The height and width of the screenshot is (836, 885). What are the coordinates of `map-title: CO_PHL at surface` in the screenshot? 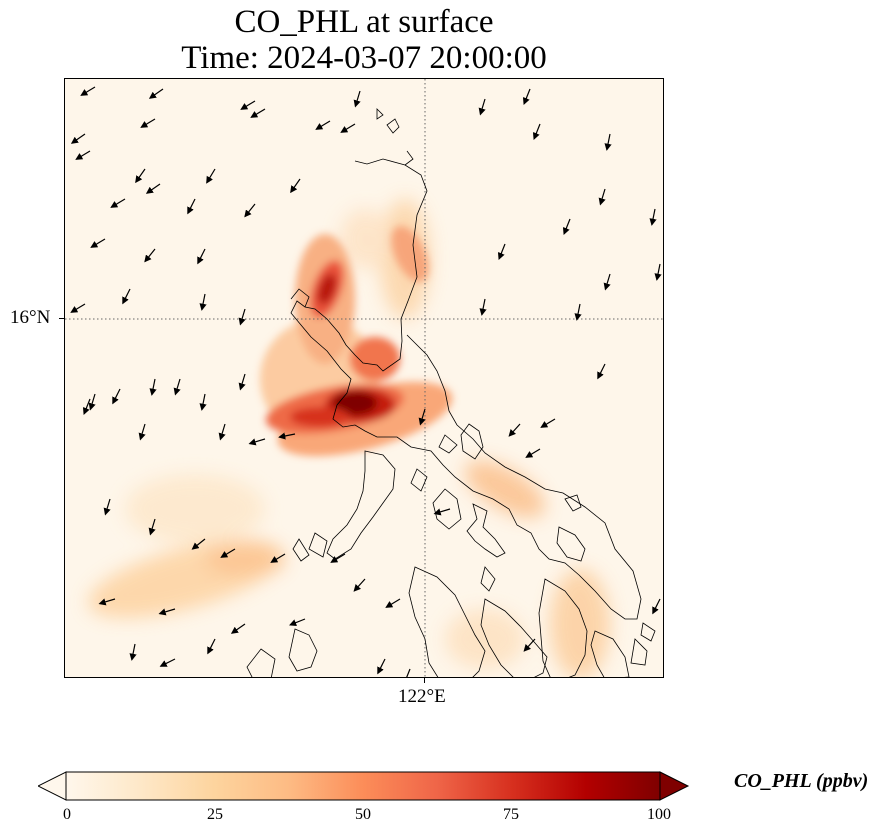 It's located at (364, 22).